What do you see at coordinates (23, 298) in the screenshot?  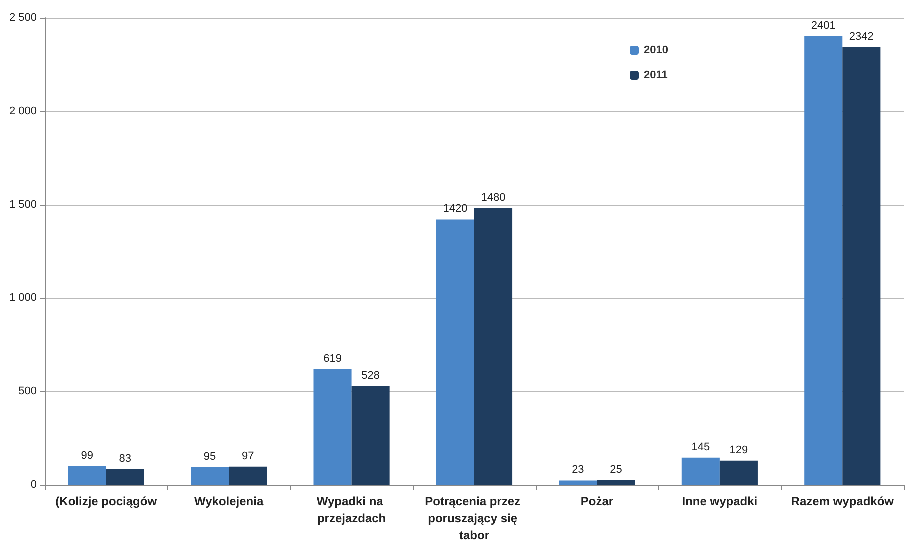 I see `y-tick-label: 1 000` at bounding box center [23, 298].